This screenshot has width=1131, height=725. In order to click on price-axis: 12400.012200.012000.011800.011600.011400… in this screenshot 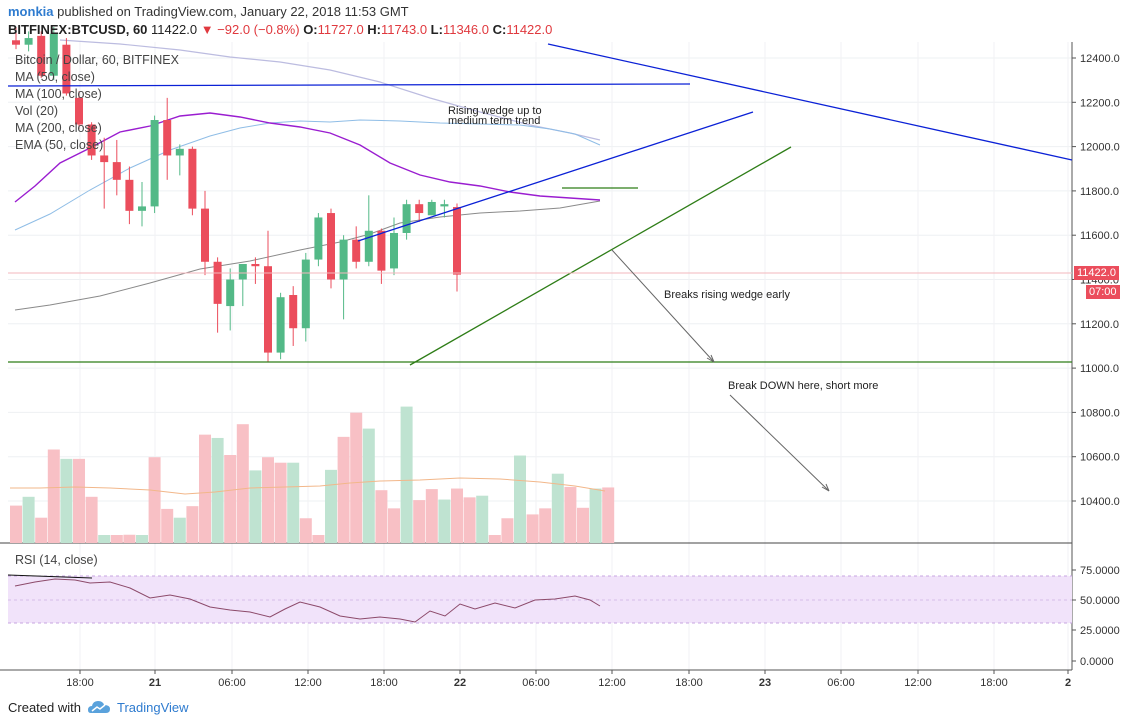, I will do `click(1096, 280)`.